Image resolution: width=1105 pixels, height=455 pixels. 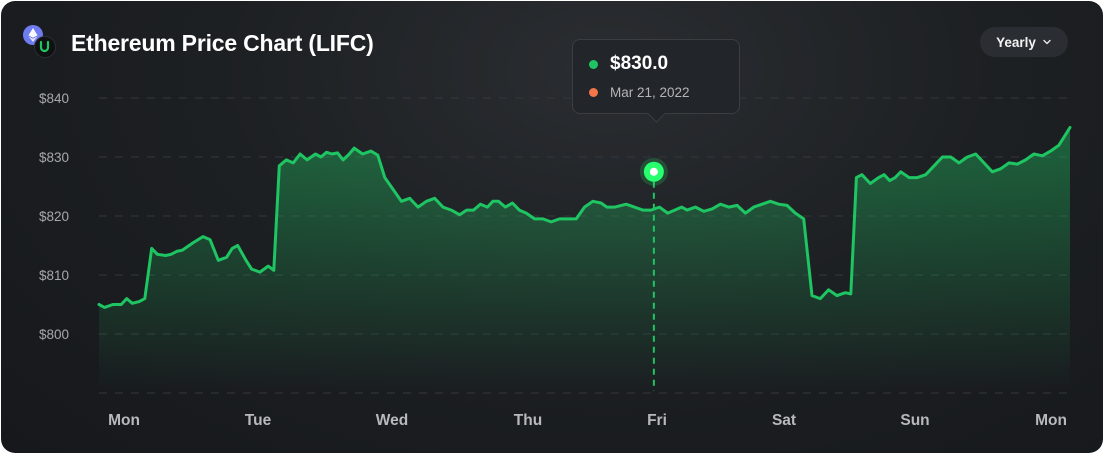 I want to click on tooltip-value-row: $830.0, so click(x=664, y=64).